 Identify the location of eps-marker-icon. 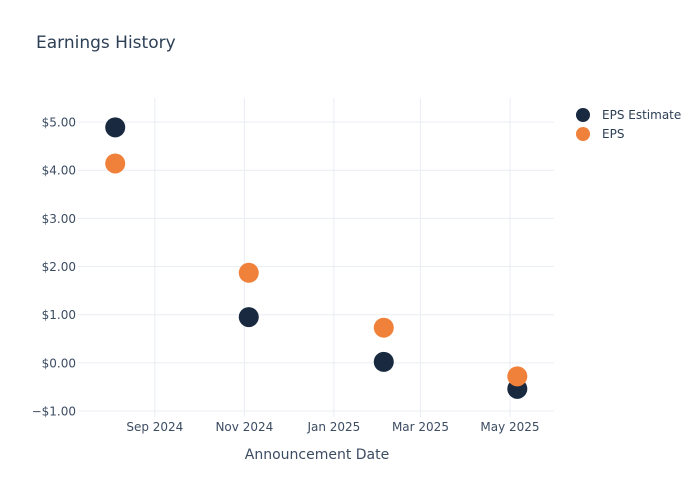
(583, 133).